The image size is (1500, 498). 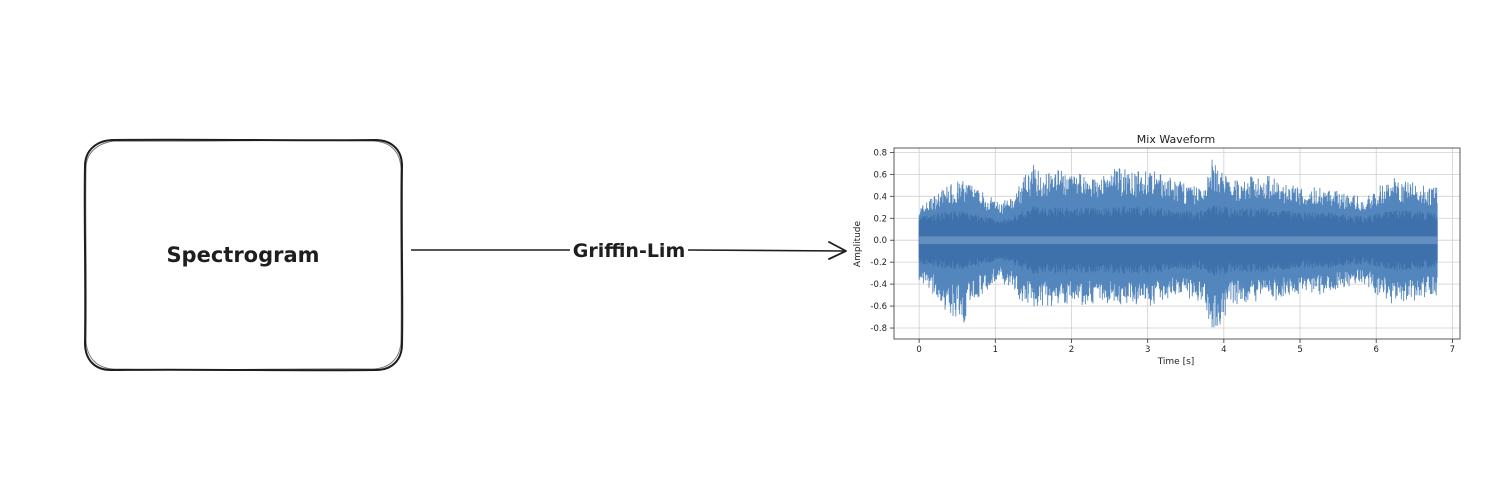 I want to click on y-tick-label: -0.4, so click(x=878, y=285).